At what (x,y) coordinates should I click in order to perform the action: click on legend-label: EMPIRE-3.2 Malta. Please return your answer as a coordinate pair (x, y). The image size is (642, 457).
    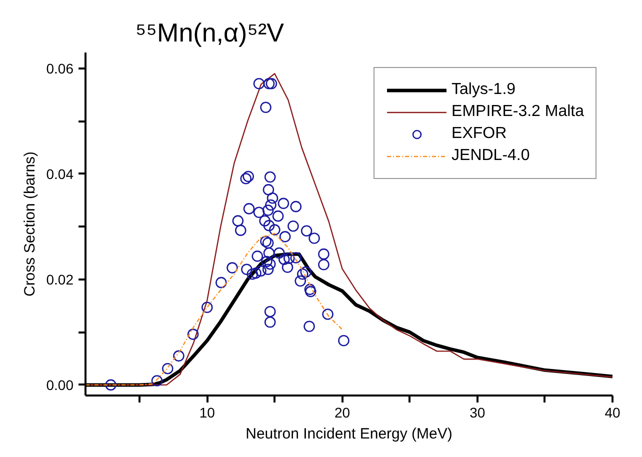
    Looking at the image, I should click on (518, 112).